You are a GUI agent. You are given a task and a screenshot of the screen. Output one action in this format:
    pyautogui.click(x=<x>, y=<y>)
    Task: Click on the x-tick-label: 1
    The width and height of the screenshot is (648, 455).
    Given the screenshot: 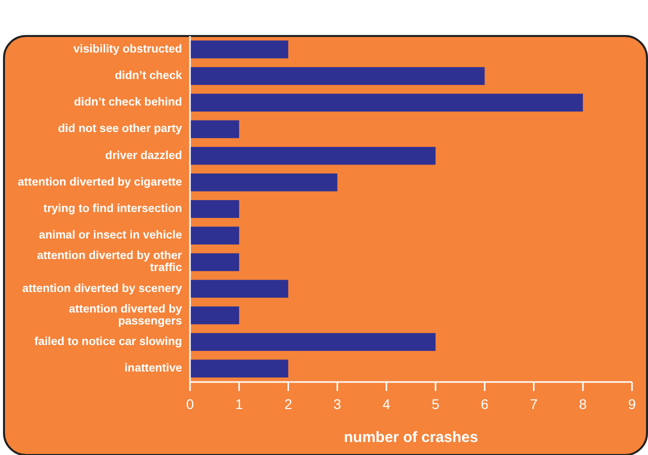 What is the action you would take?
    pyautogui.click(x=239, y=404)
    